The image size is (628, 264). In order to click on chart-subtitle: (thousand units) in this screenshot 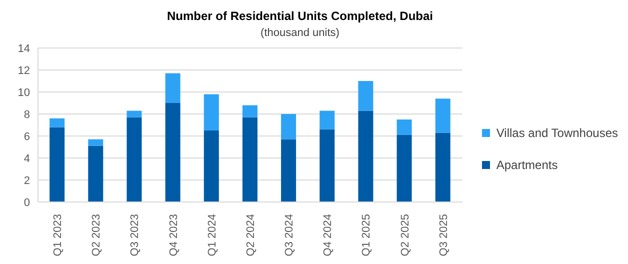, I will do `click(300, 33)`.